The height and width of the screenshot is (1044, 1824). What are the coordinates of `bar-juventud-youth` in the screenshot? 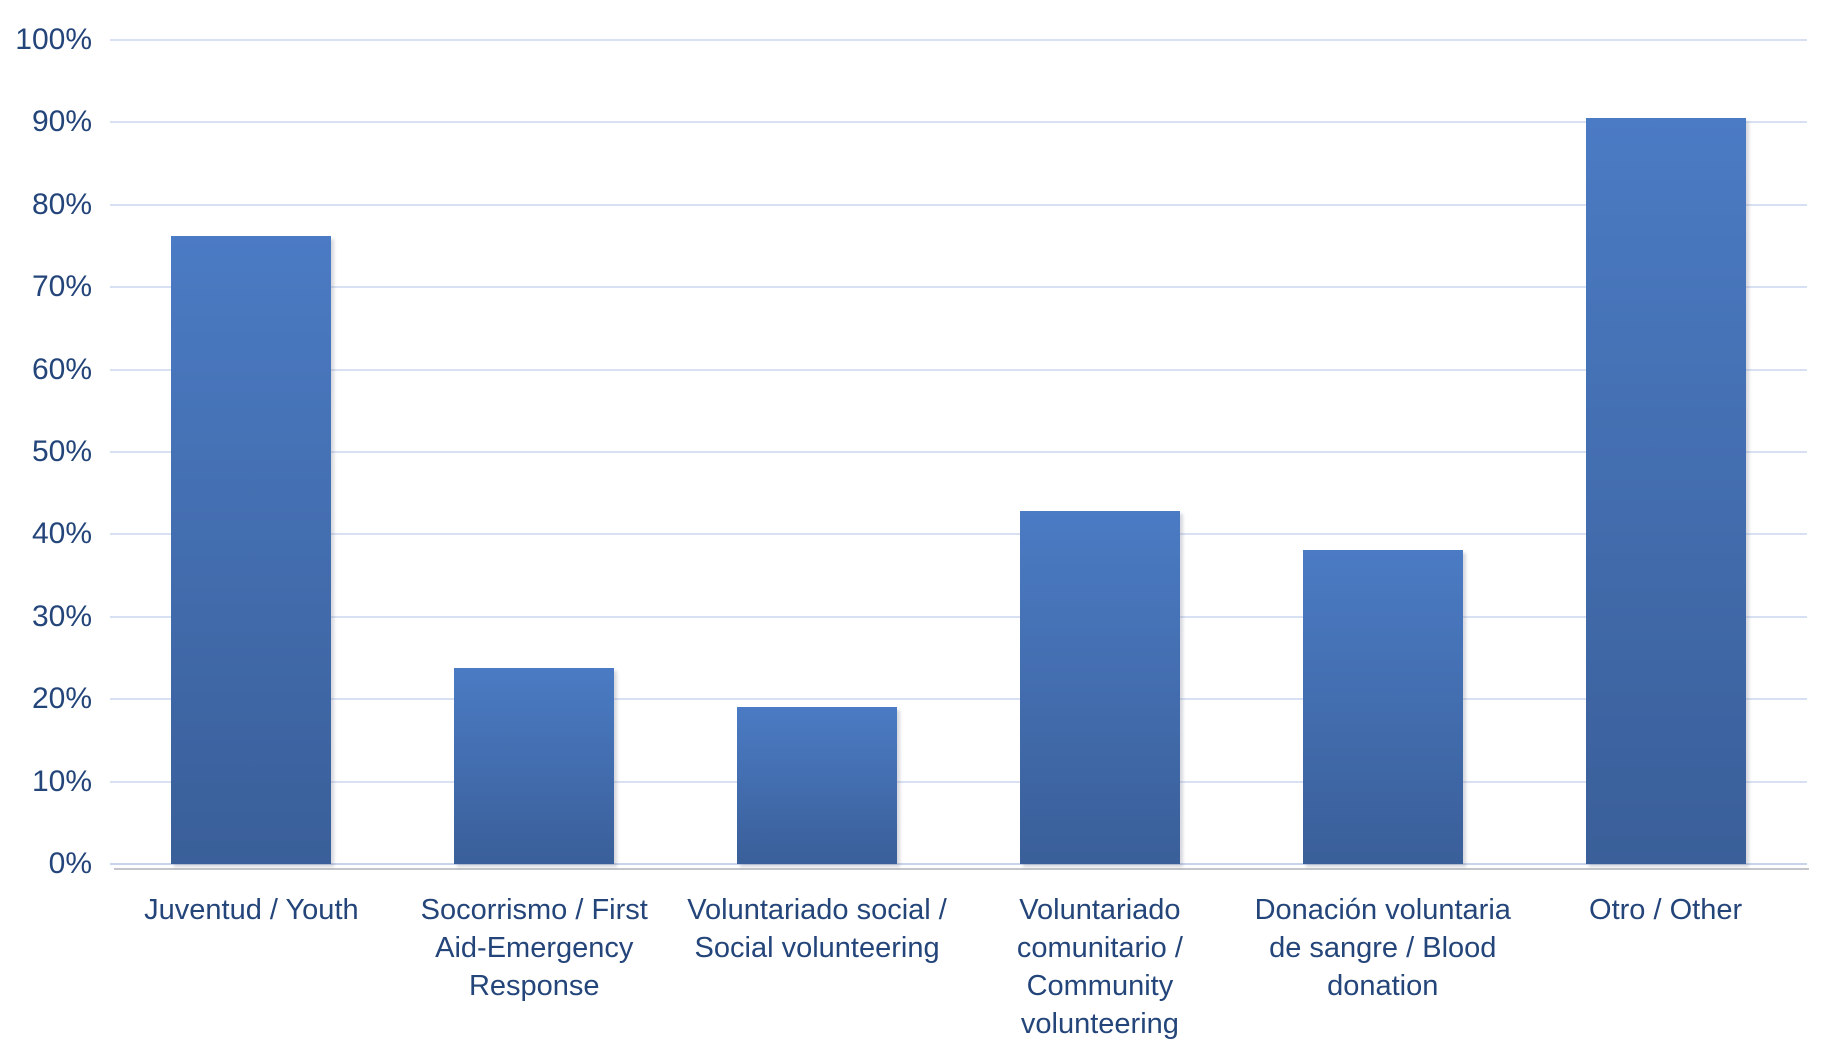 It's located at (251, 550).